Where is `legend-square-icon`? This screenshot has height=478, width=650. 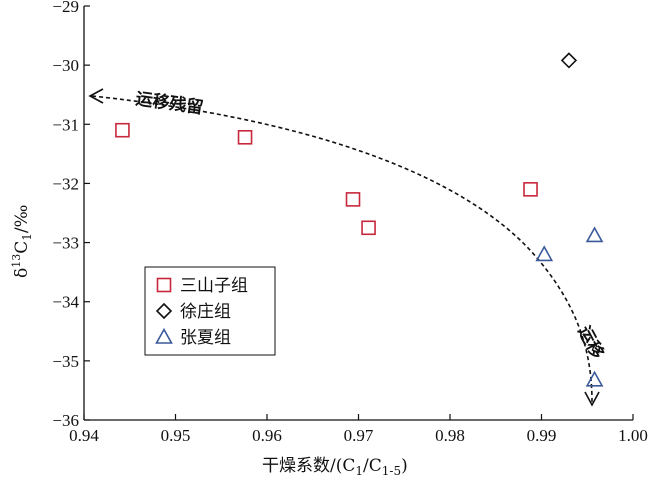 legend-square-icon is located at coordinates (164, 285).